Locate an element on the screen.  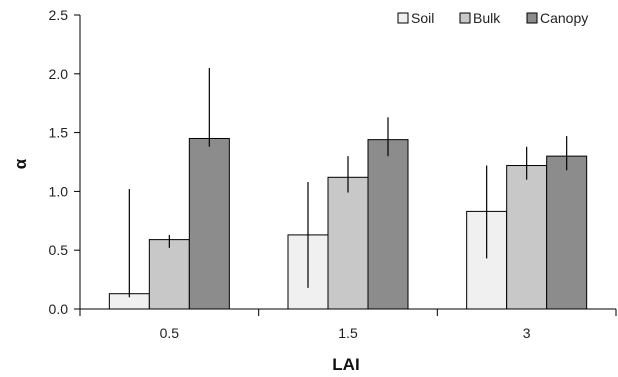
bar-bulk-0.5 is located at coordinates (169, 274).